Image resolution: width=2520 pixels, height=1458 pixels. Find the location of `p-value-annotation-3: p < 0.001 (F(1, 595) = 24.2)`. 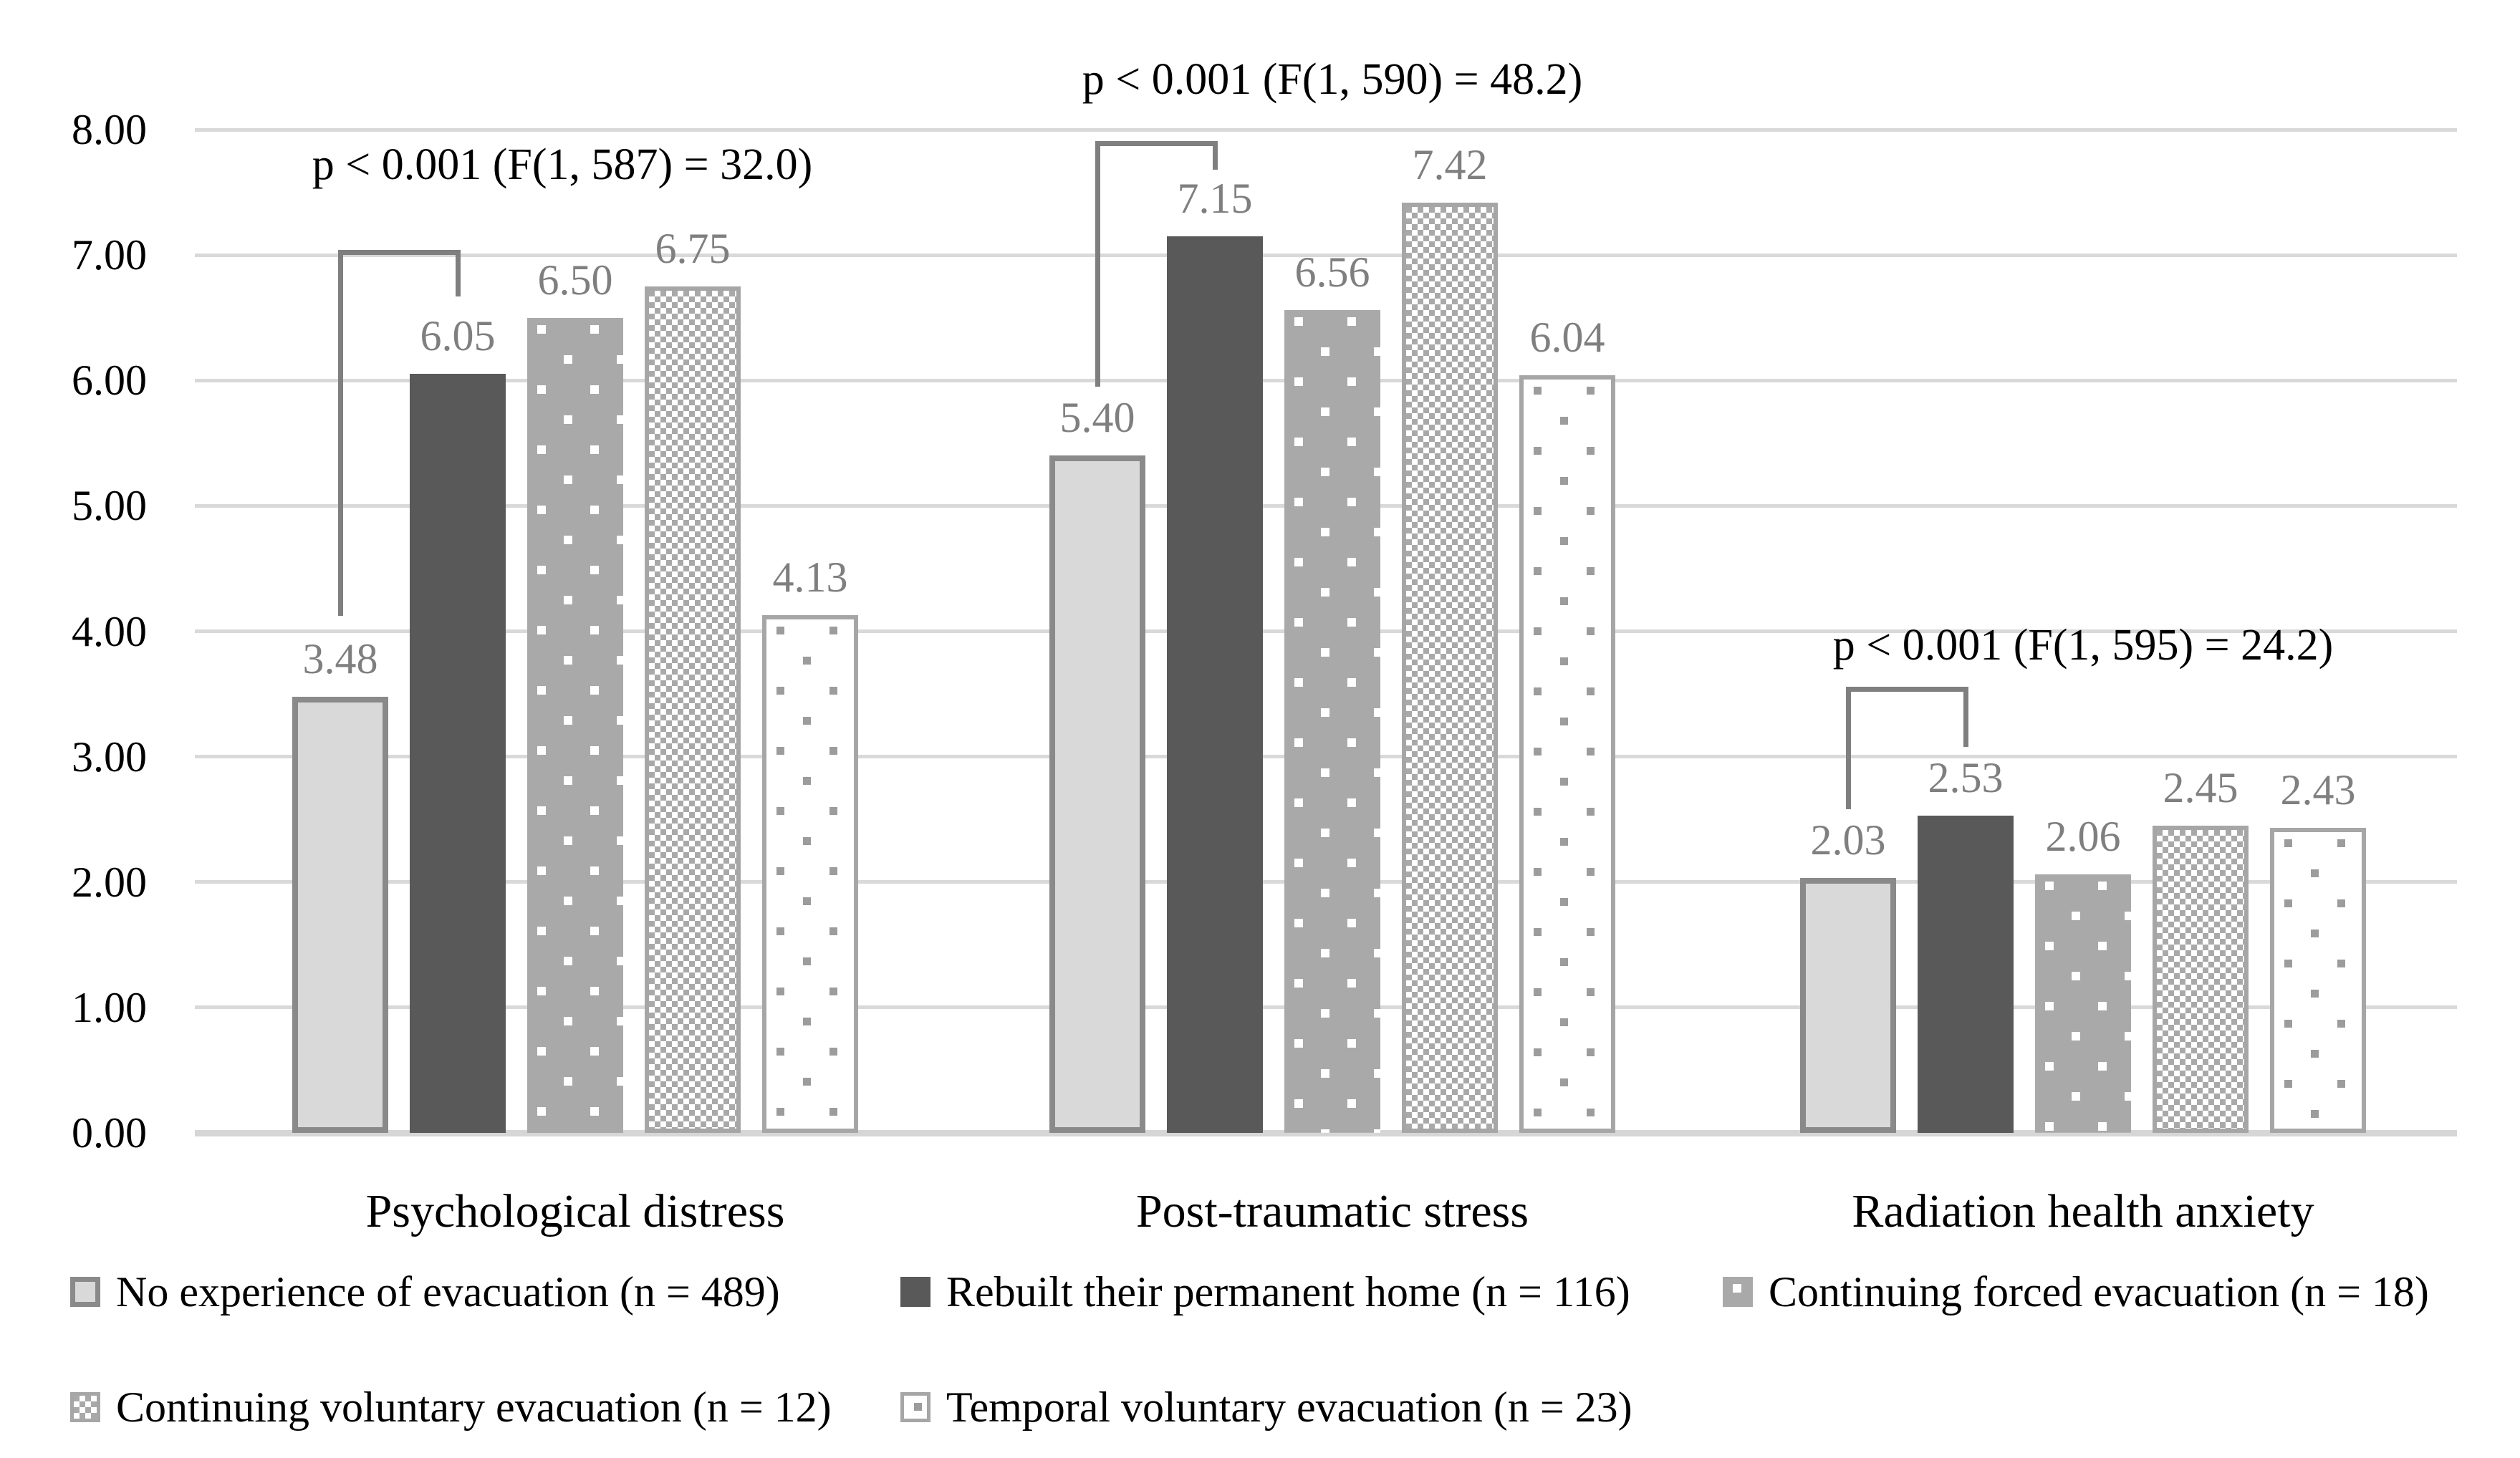

p-value-annotation-3: p < 0.001 (F(1, 595) = 24.2) is located at coordinates (2083, 645).